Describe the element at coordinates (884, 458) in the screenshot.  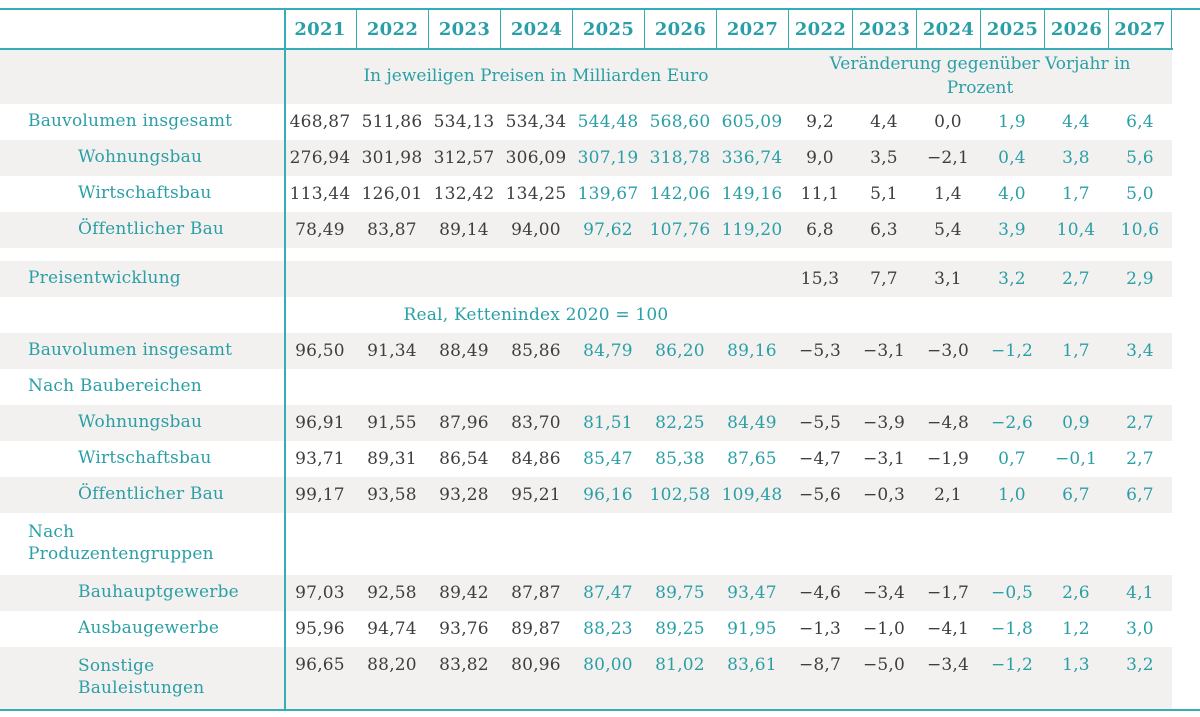
I see `value-cell-pct-2023: −3,1` at that location.